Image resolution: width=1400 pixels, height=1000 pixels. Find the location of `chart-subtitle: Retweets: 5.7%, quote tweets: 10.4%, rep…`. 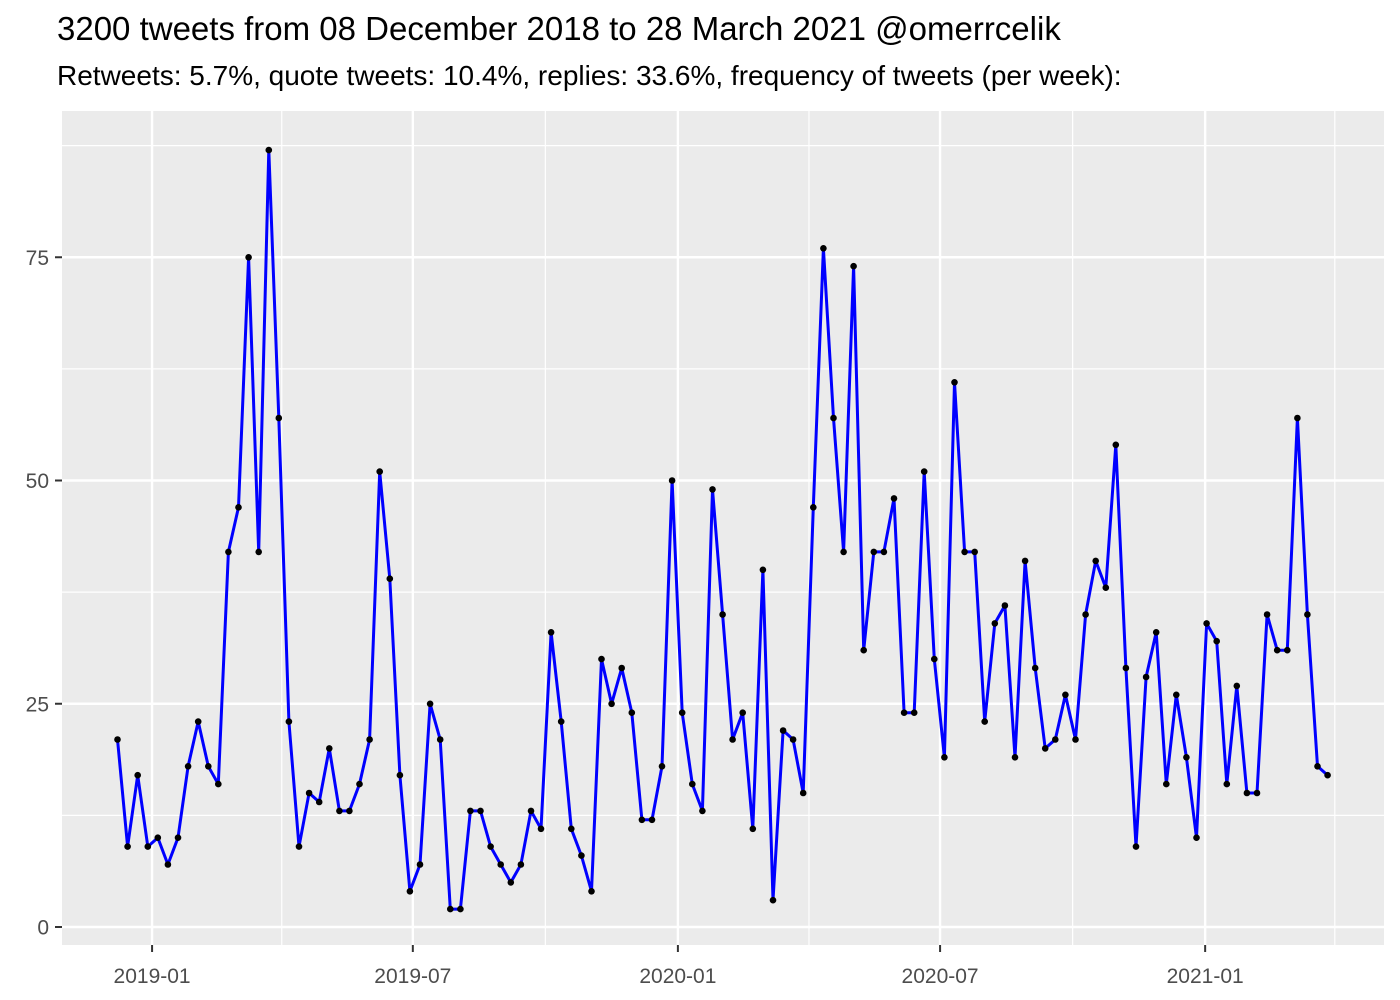

chart-subtitle: Retweets: 5.7%, quote tweets: 10.4%, rep… is located at coordinates (589, 75).